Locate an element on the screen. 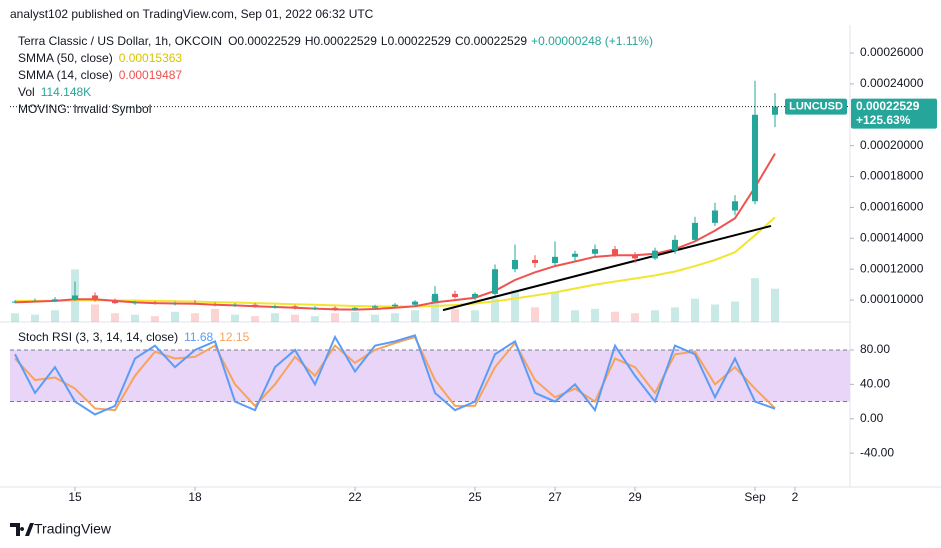 The image size is (941, 548). ohlc-value: 0.00022529 is located at coordinates (269, 41).